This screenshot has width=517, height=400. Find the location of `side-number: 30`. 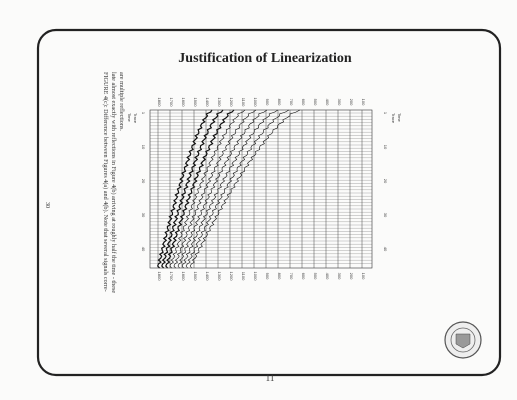

side-number: 30 is located at coordinates (47, 205).